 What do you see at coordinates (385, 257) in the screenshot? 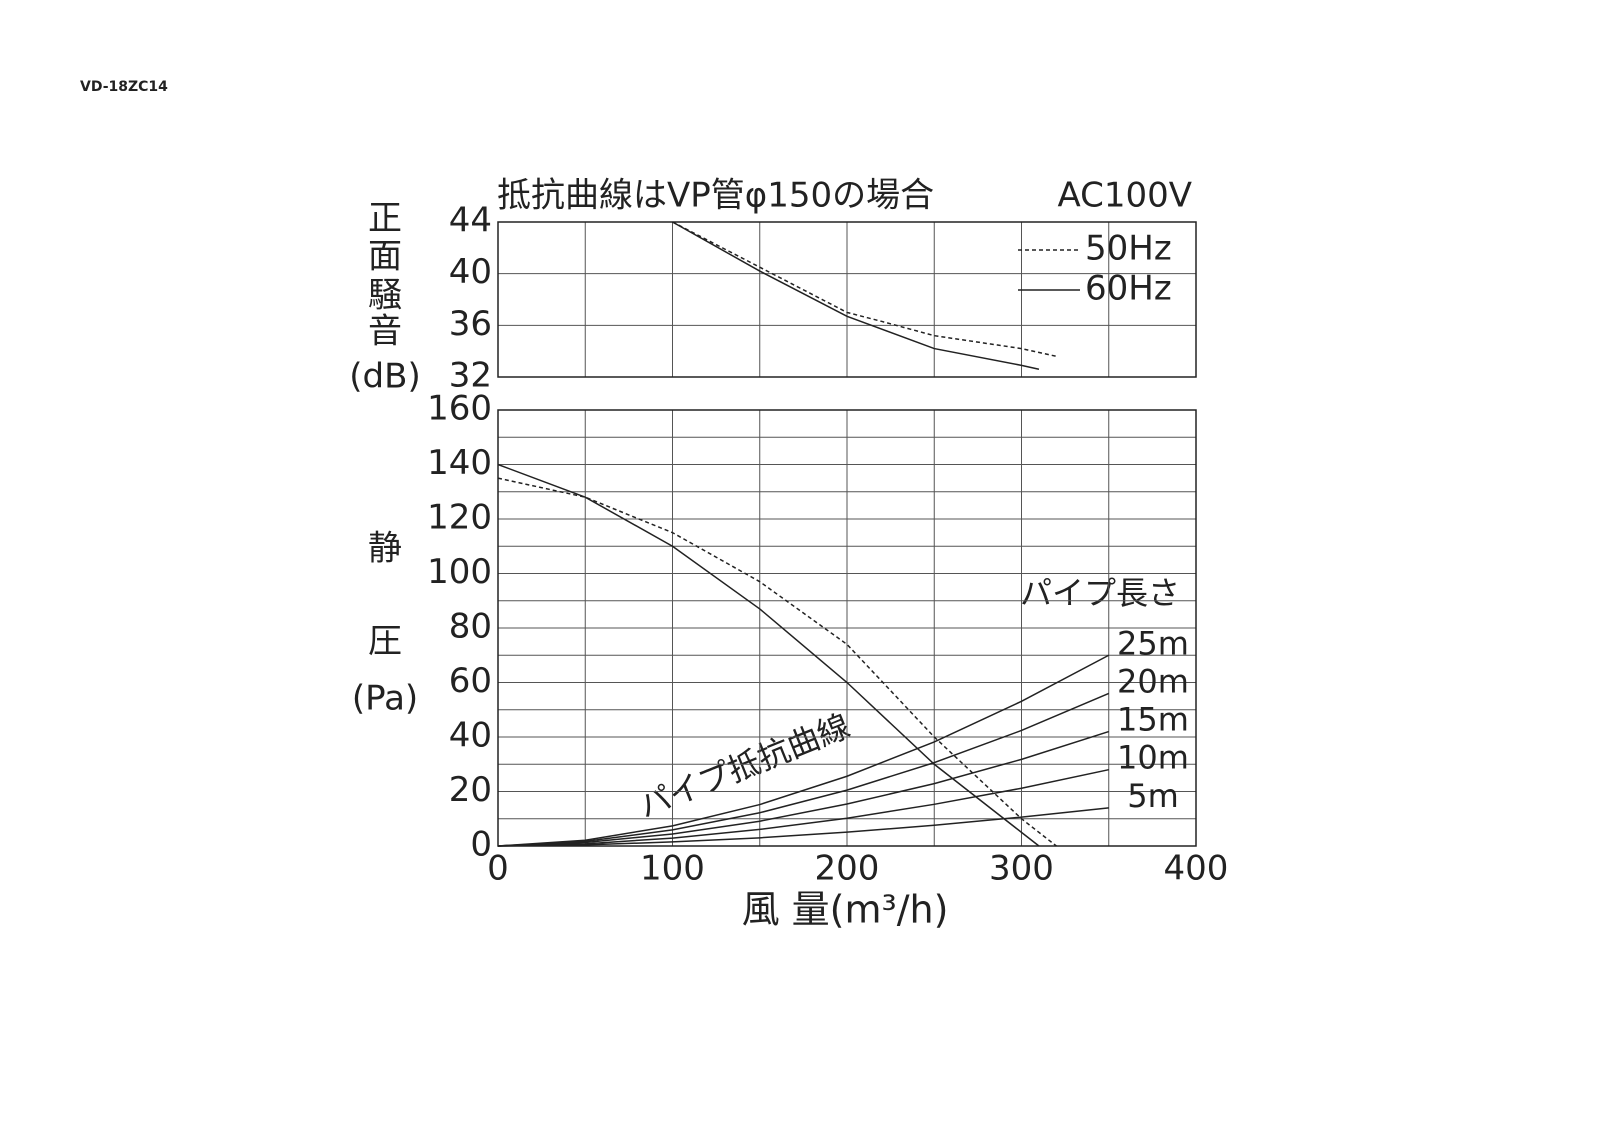
I see `y-axis-label: 面` at bounding box center [385, 257].